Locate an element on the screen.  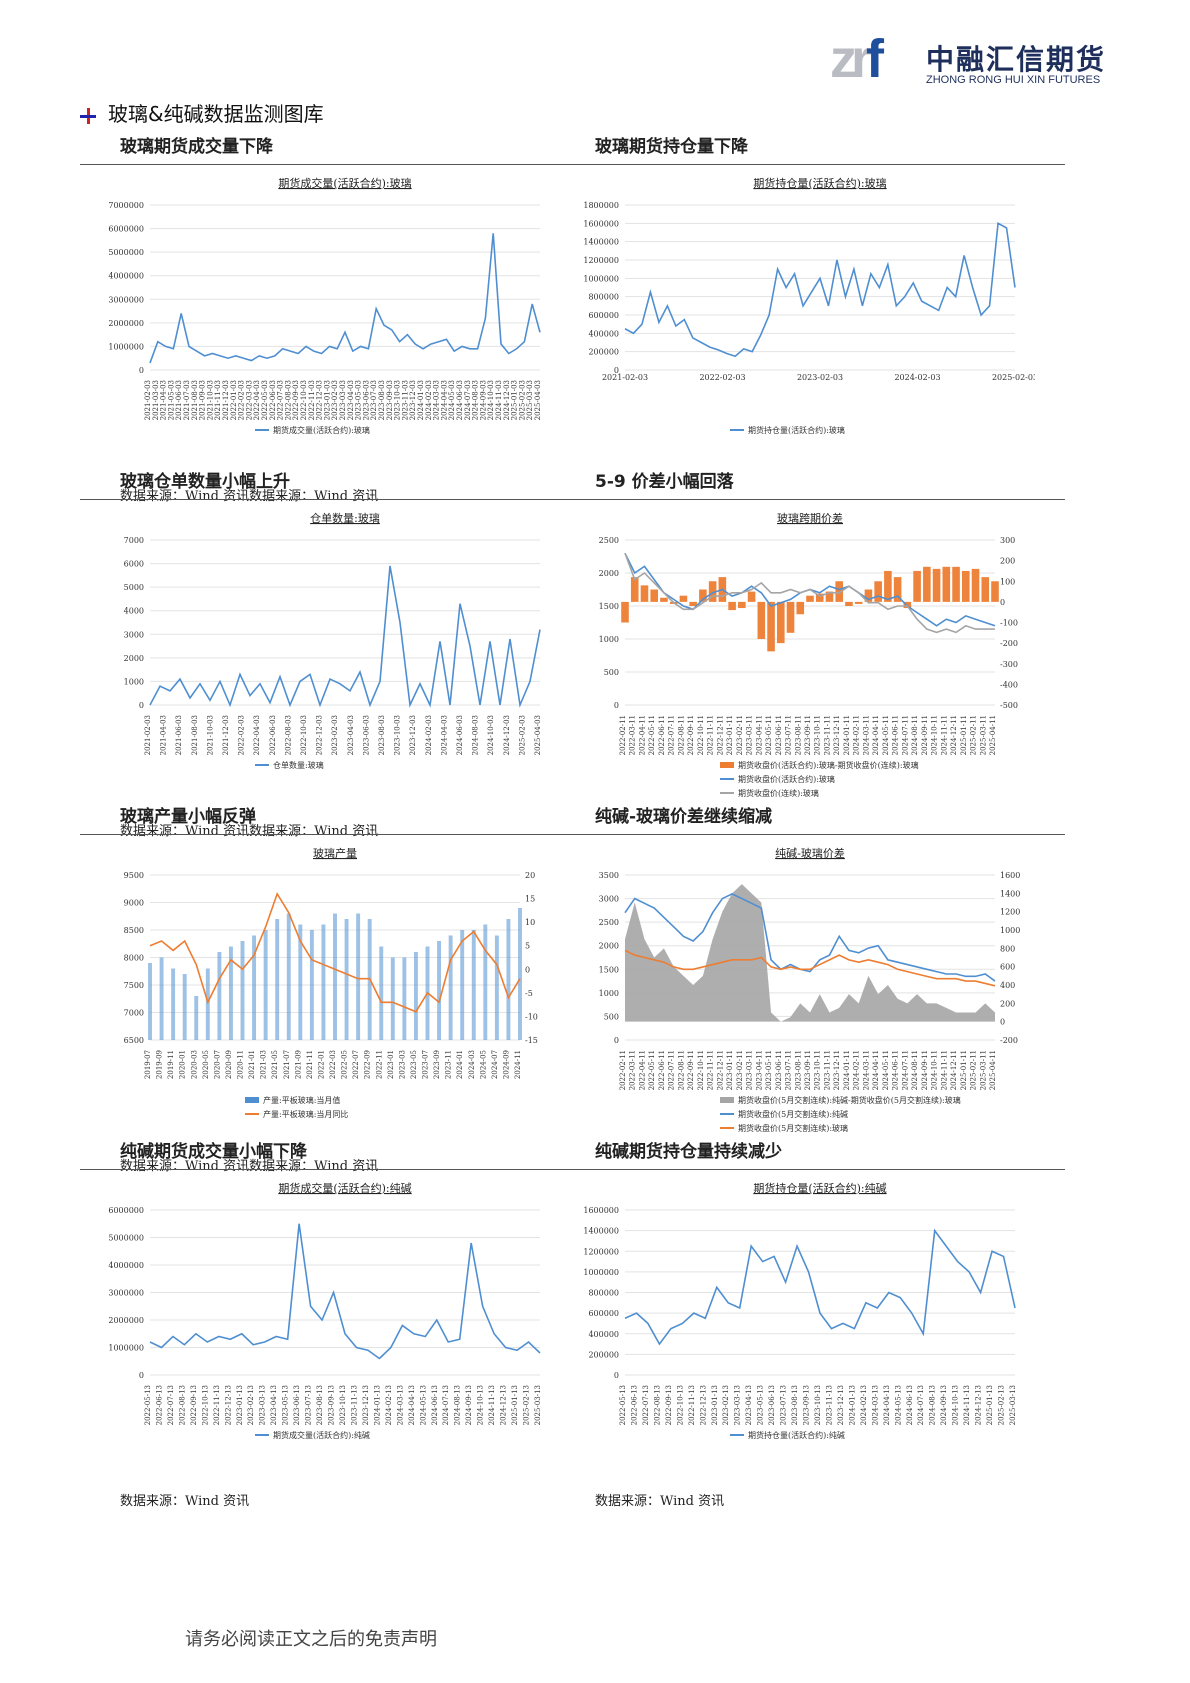
y2-tick-label: 20 is located at coordinates (530, 875).